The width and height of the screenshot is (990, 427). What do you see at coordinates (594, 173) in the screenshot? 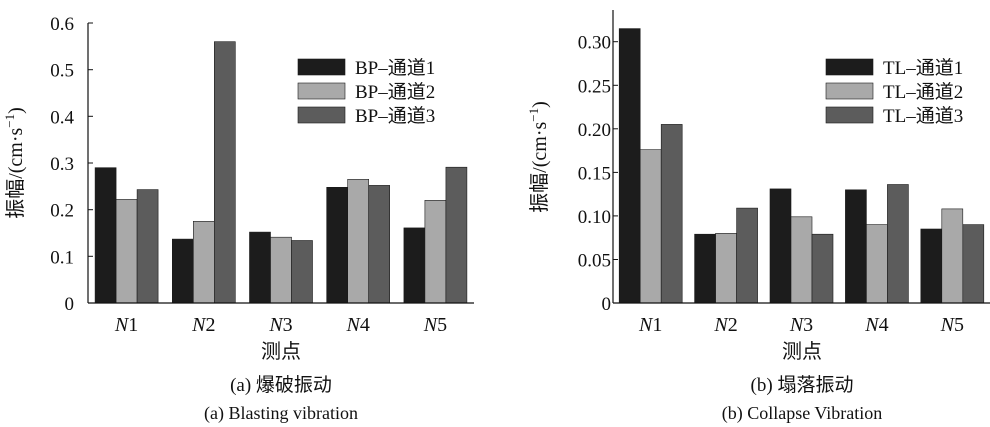
I see `y-tick-label: 0.15` at bounding box center [594, 173].